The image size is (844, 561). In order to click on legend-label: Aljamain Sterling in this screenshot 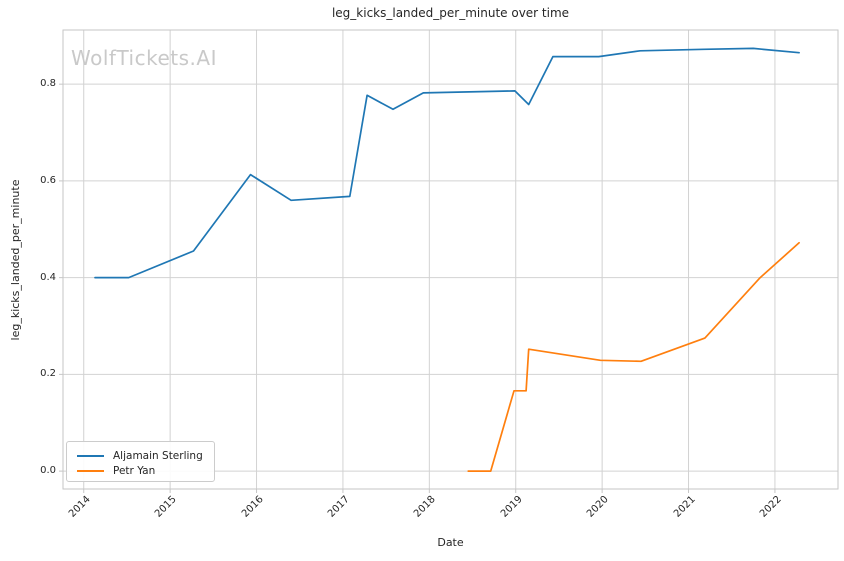, I will do `click(158, 455)`.